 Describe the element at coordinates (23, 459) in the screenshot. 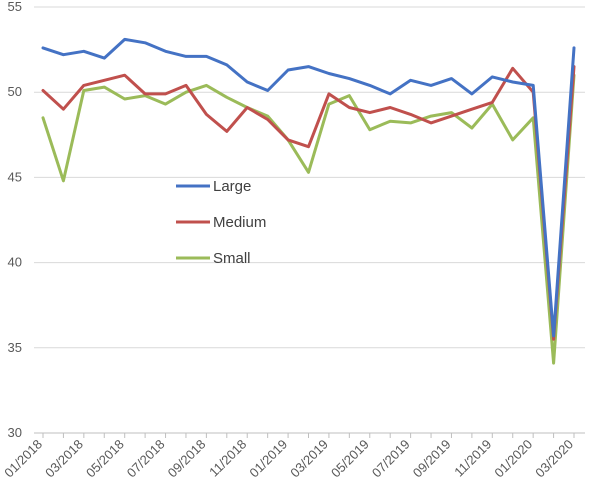

I see `x-tick-label: 01/2018` at that location.